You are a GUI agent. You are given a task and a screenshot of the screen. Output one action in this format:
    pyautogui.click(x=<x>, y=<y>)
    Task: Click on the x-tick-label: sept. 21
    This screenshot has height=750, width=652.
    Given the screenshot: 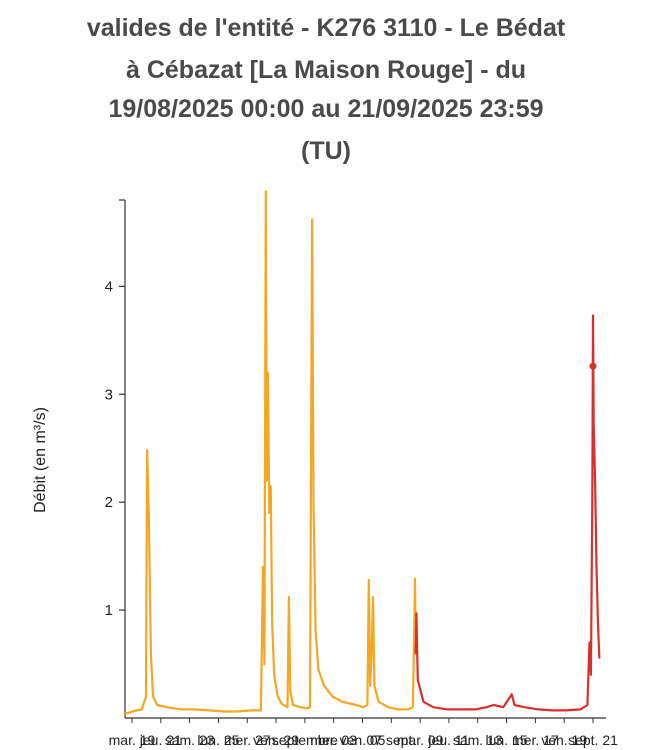 What is the action you would take?
    pyautogui.click(x=593, y=740)
    